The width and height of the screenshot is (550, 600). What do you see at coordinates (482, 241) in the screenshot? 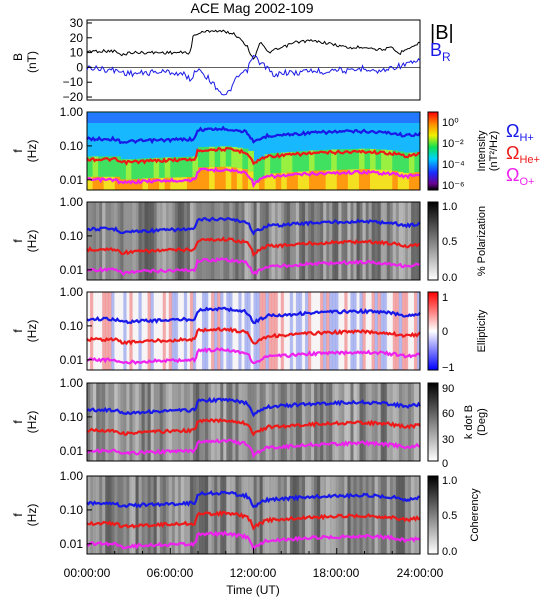
I see `colorbar-label: % Polarization` at bounding box center [482, 241].